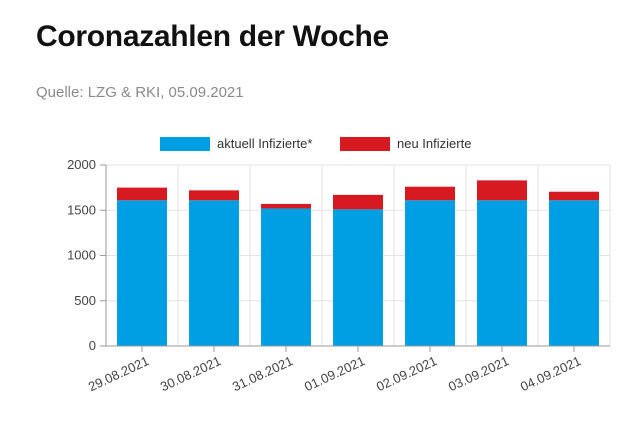  Describe the element at coordinates (81, 209) in the screenshot. I see `y-tick-label: 1500` at that location.